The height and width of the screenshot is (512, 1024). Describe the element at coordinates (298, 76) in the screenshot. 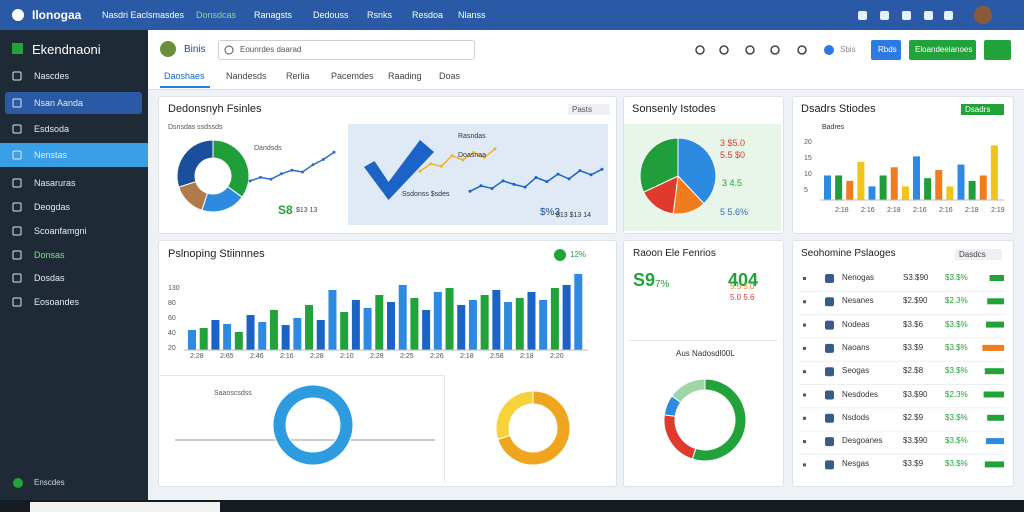

I see `tab: Rerlia` at that location.